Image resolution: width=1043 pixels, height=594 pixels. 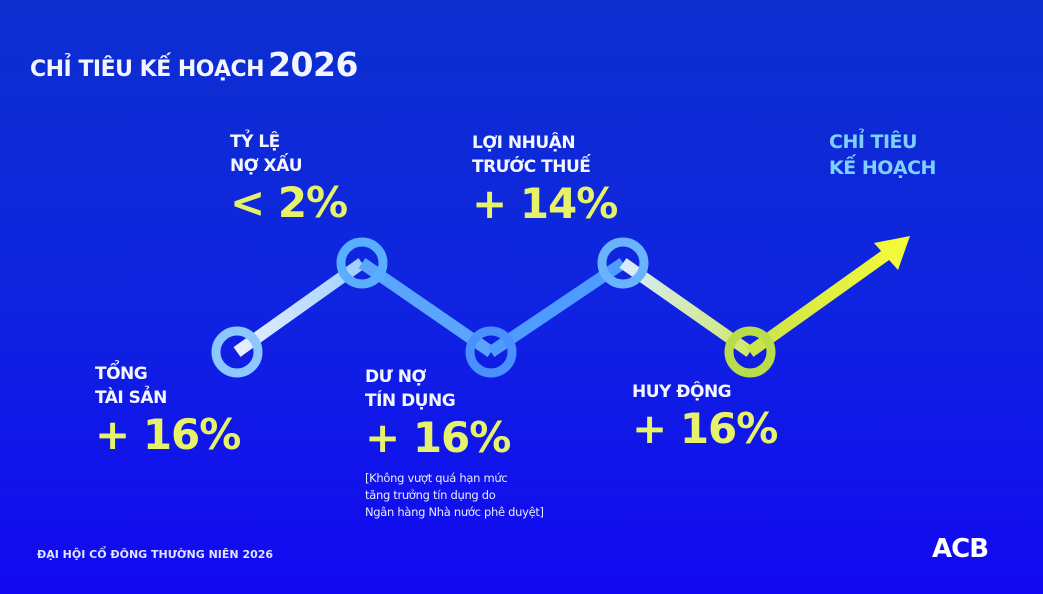 What do you see at coordinates (266, 166) in the screenshot?
I see `metric-label: NỢ XẤU` at bounding box center [266, 166].